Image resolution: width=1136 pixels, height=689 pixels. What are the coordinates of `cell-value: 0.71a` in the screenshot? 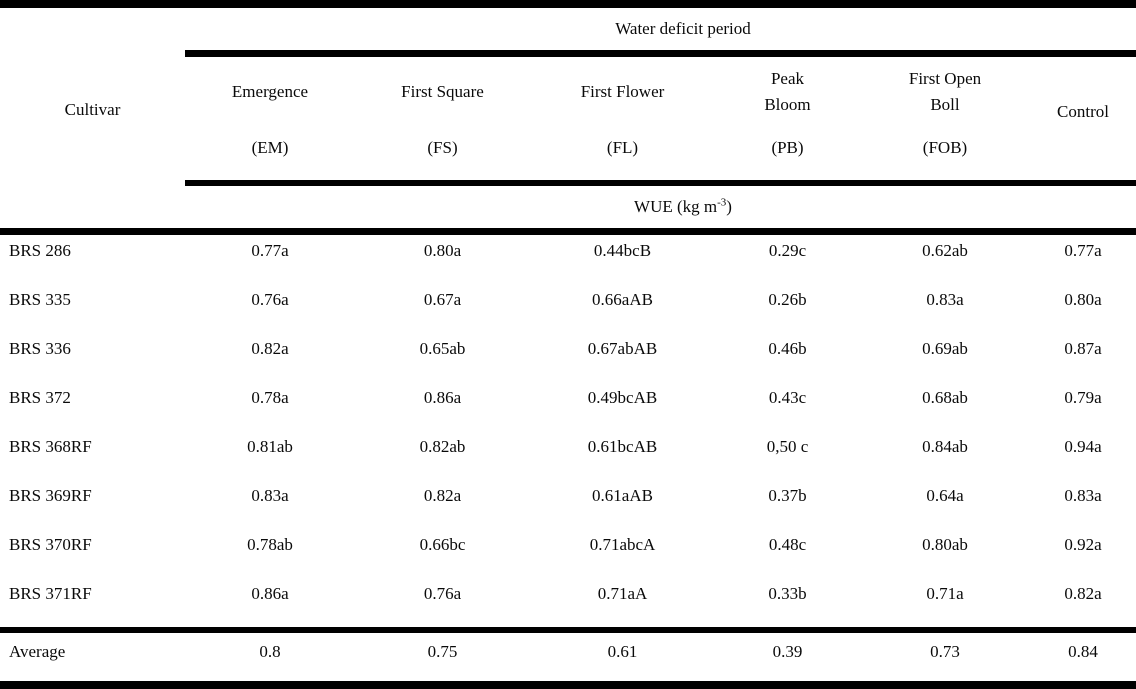 It's located at (945, 593).